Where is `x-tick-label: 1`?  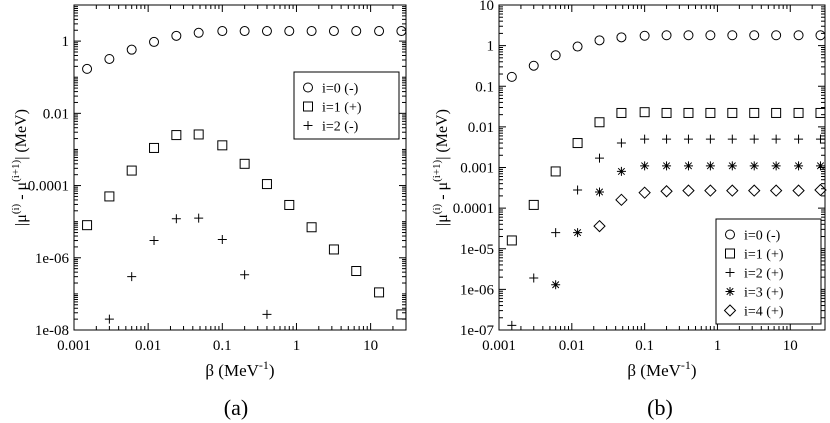
x-tick-label: 1 is located at coordinates (718, 346).